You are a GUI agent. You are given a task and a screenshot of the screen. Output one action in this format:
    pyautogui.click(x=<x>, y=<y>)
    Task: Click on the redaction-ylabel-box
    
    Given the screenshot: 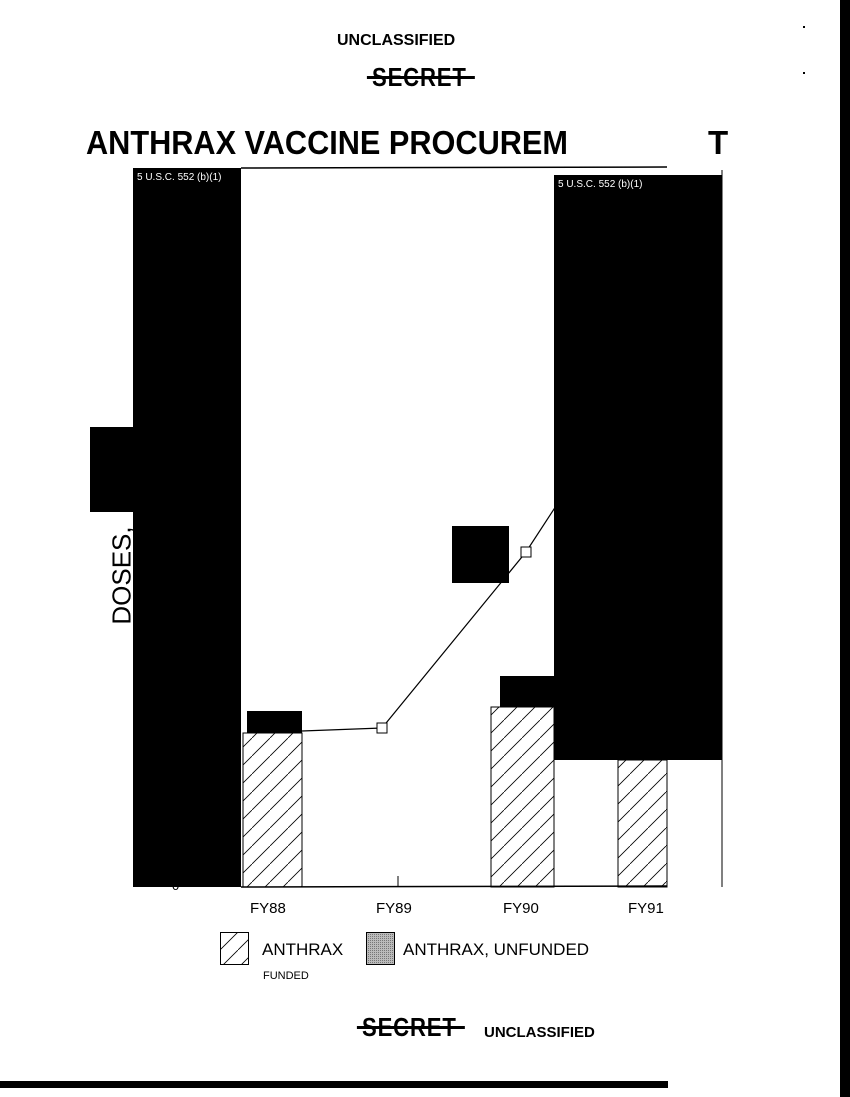 What is the action you would take?
    pyautogui.click(x=111, y=469)
    